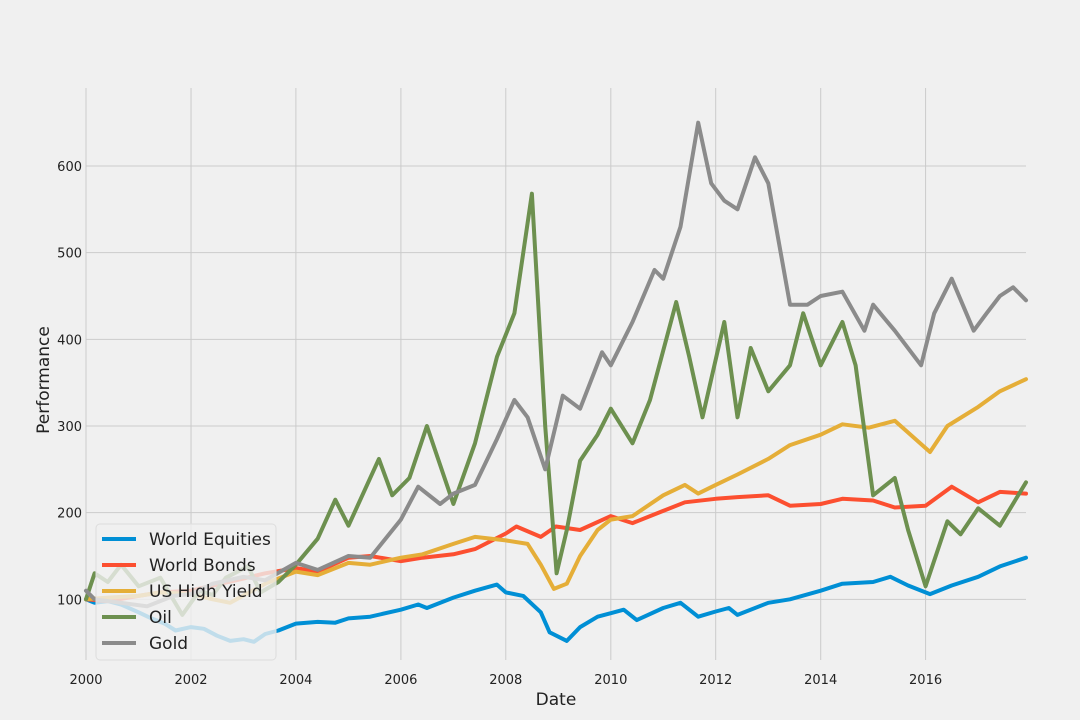 The width and height of the screenshot is (1080, 720). What do you see at coordinates (210, 540) in the screenshot?
I see `legend-label: World Equities` at bounding box center [210, 540].